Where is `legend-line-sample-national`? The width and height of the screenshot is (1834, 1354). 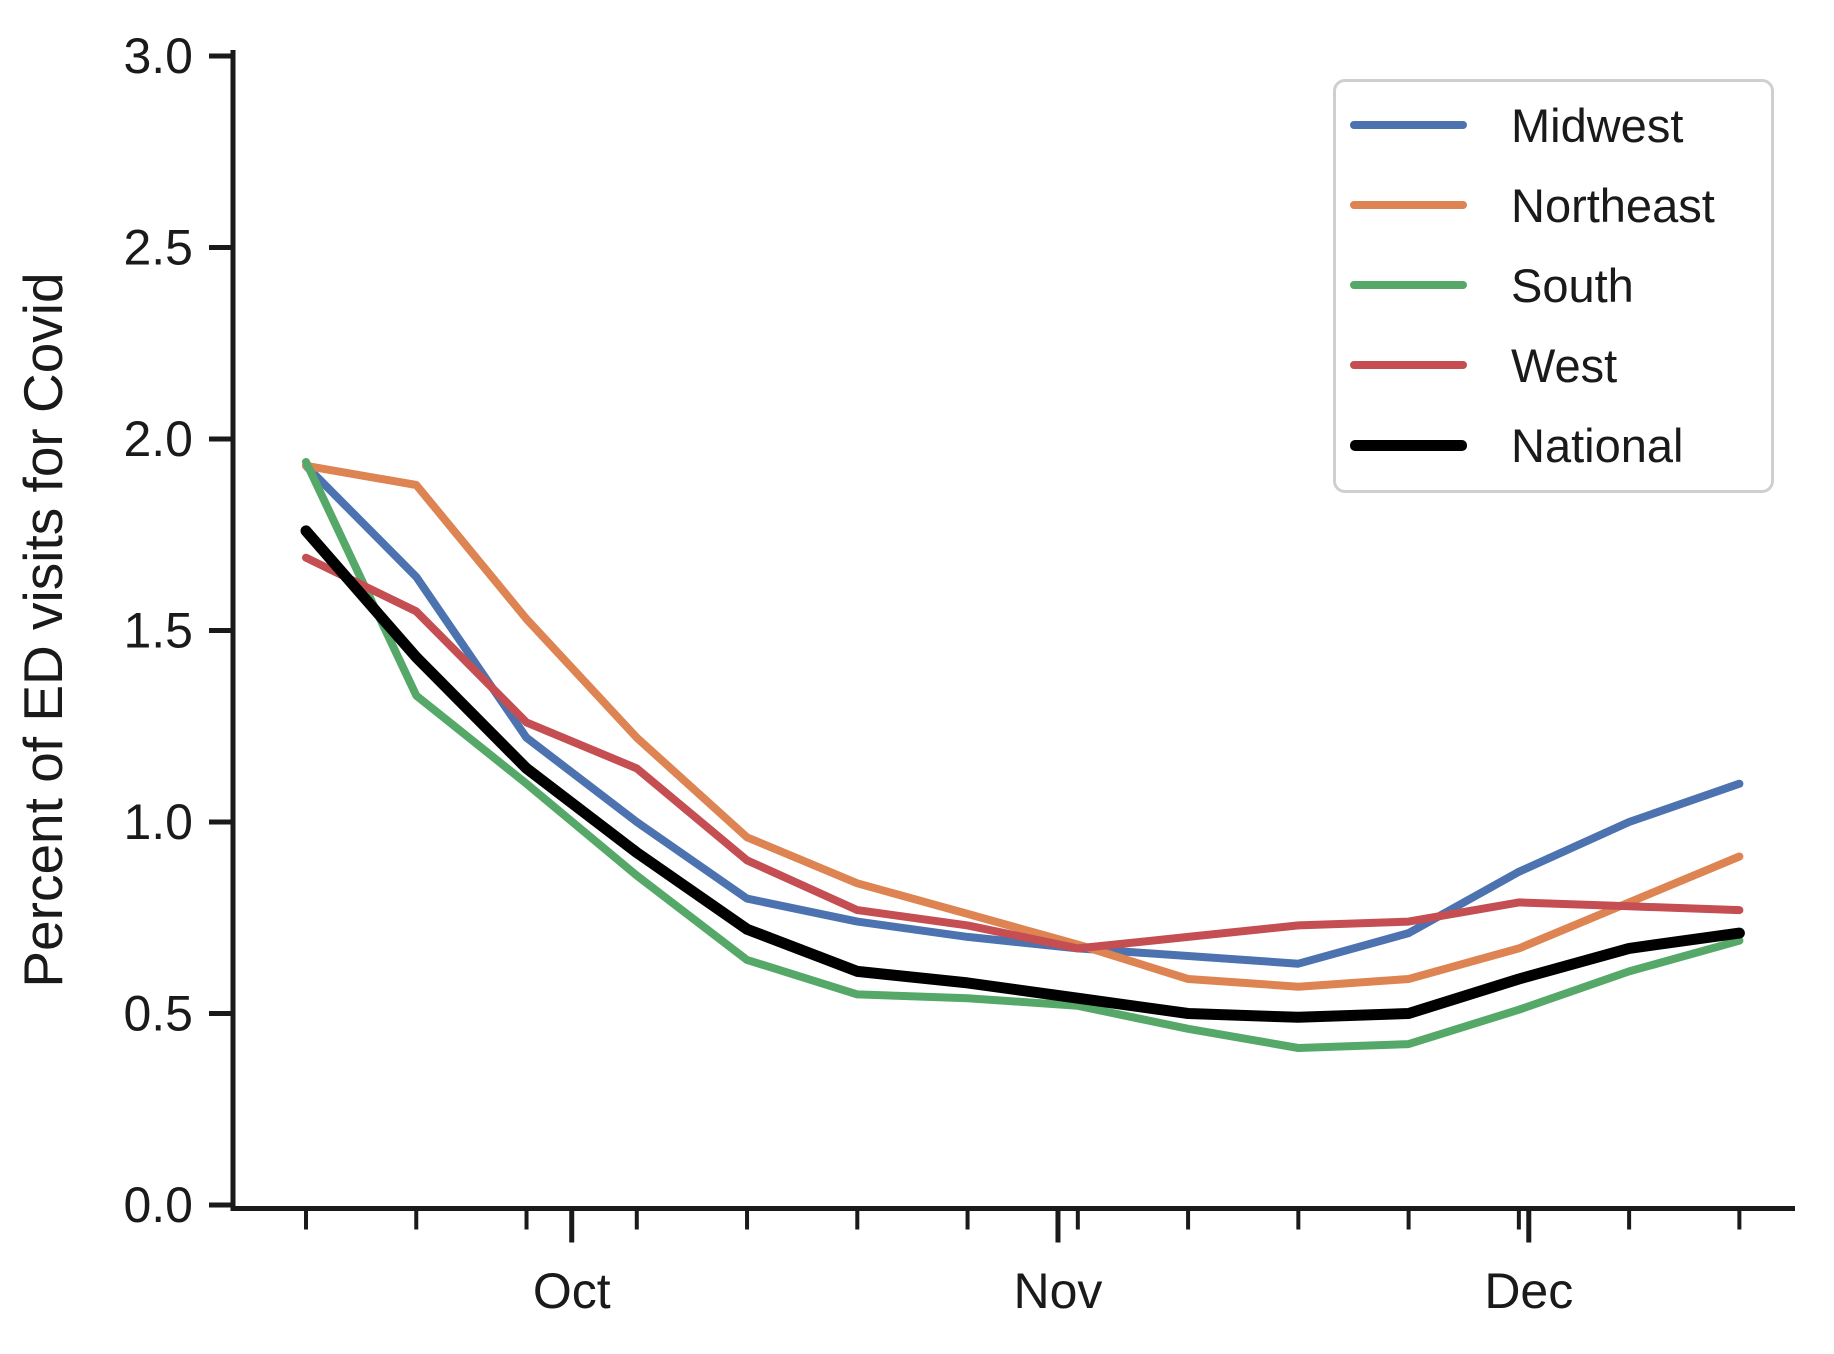
legend-line-sample-national is located at coordinates (1408, 445).